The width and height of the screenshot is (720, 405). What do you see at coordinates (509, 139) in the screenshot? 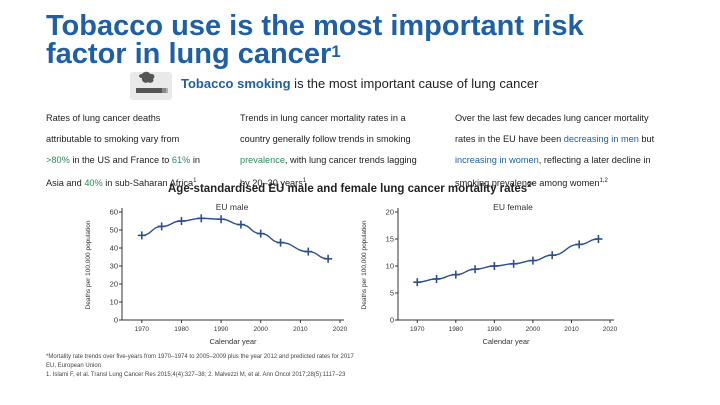
I see `fact-text: rates in the EU have been` at bounding box center [509, 139].